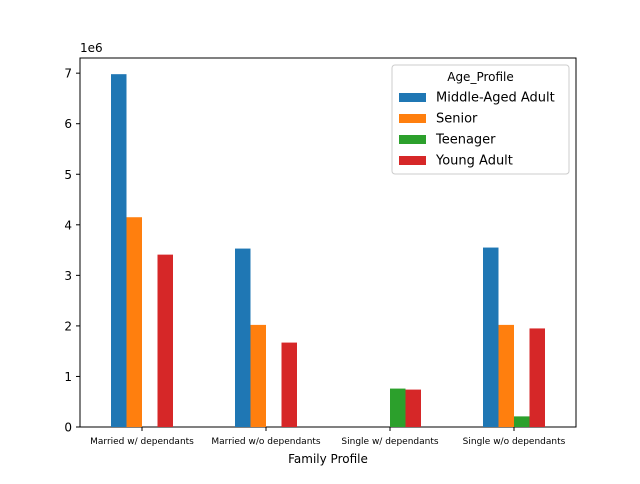  Describe the element at coordinates (480, 77) in the screenshot. I see `legend-title: Age_Profile` at that location.